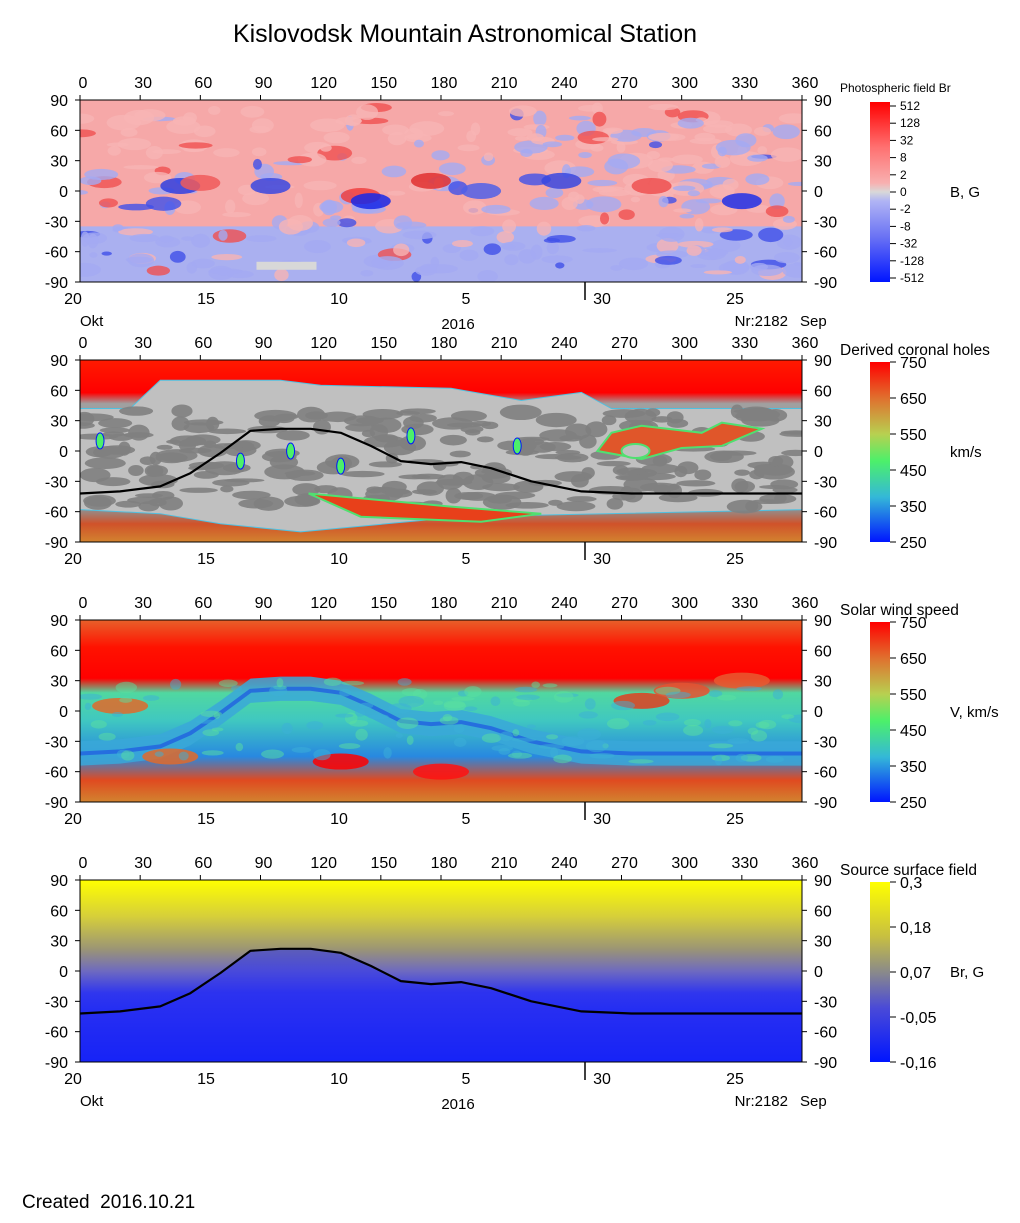 The height and width of the screenshot is (1223, 1020). What do you see at coordinates (903, 175) in the screenshot?
I see `colorbar-tick-label: 2` at bounding box center [903, 175].